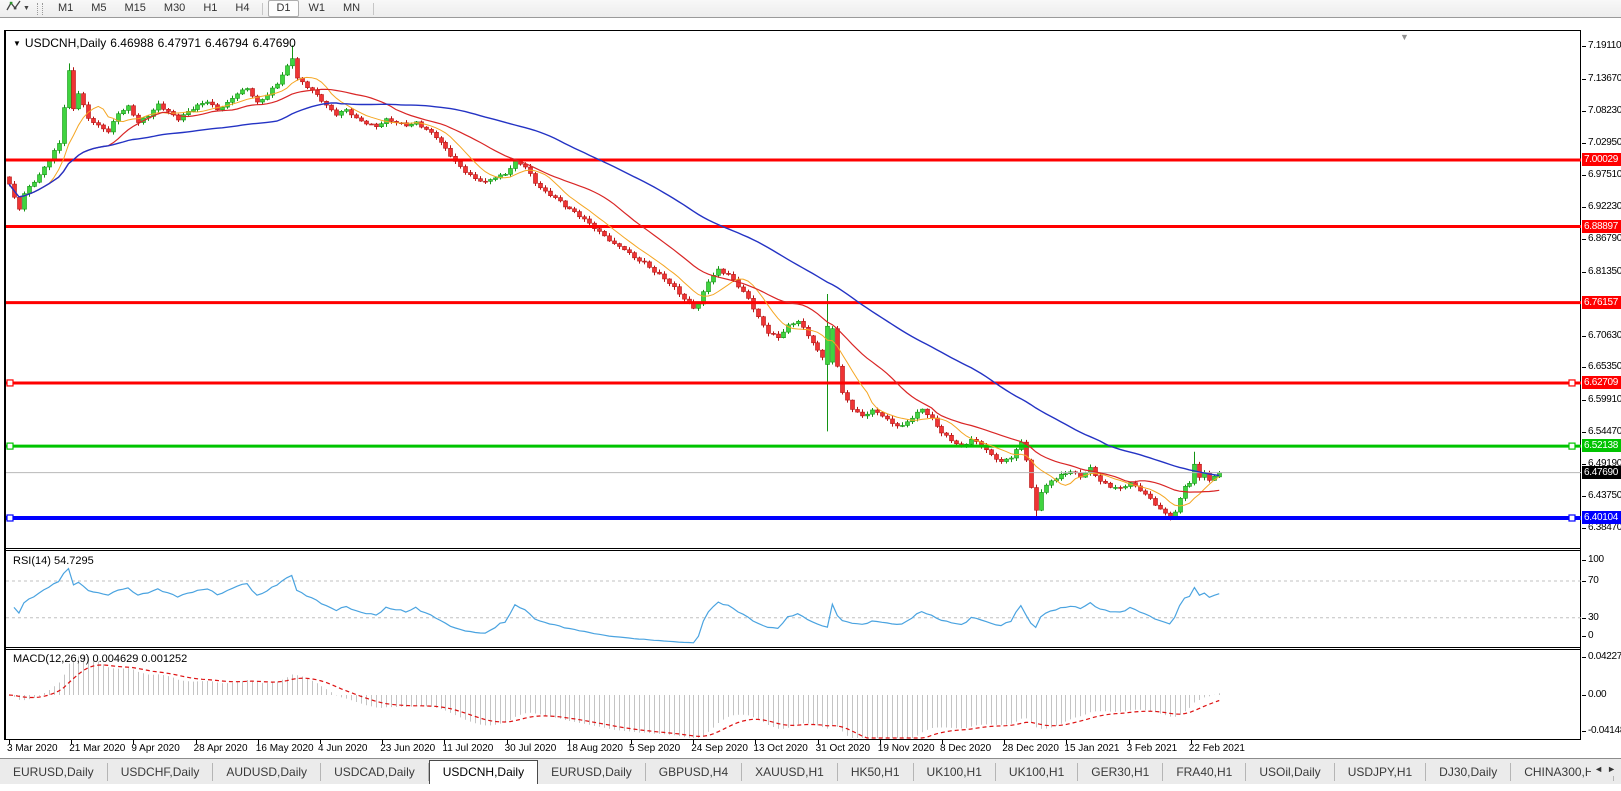  Describe the element at coordinates (1604, 110) in the screenshot. I see `price-tick-label: 7.08230` at that location.